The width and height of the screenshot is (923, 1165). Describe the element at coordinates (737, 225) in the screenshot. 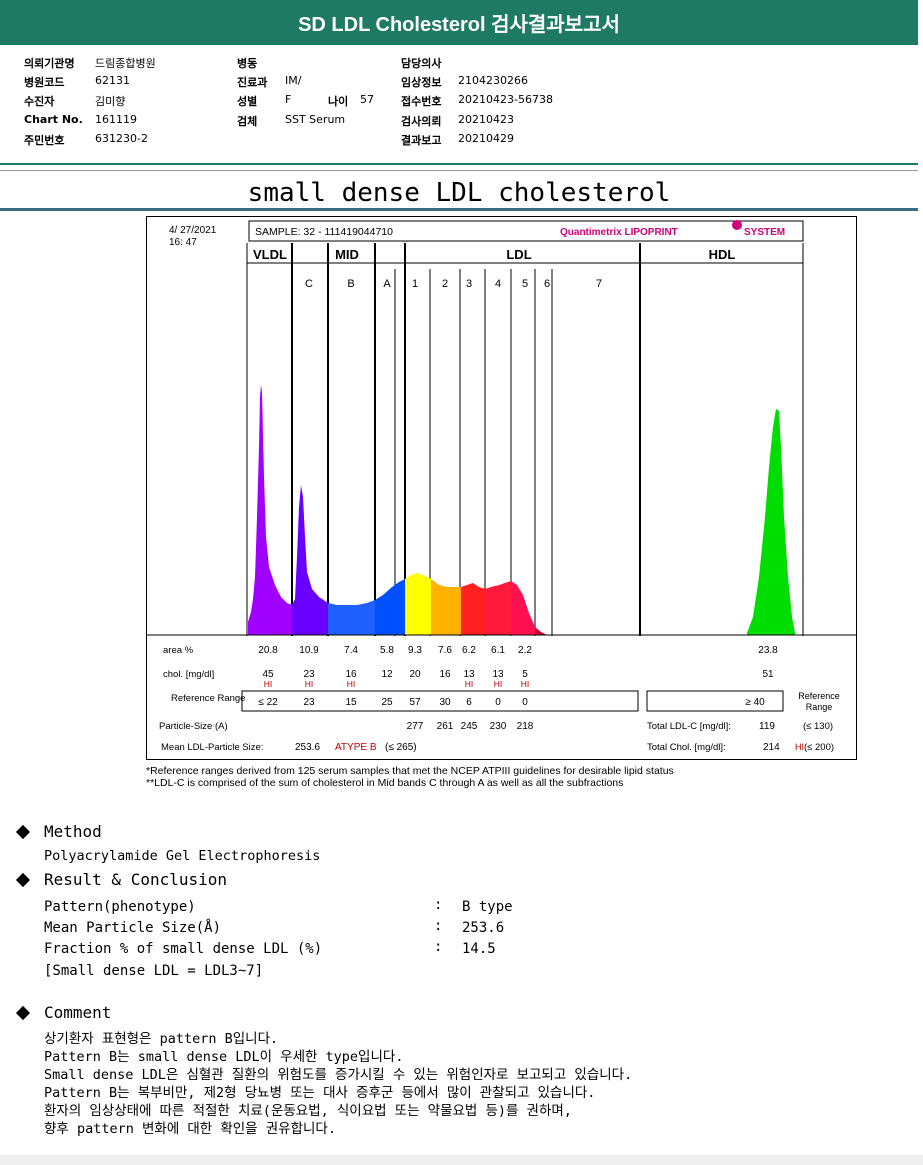

I see `brand-logo-icon` at that location.